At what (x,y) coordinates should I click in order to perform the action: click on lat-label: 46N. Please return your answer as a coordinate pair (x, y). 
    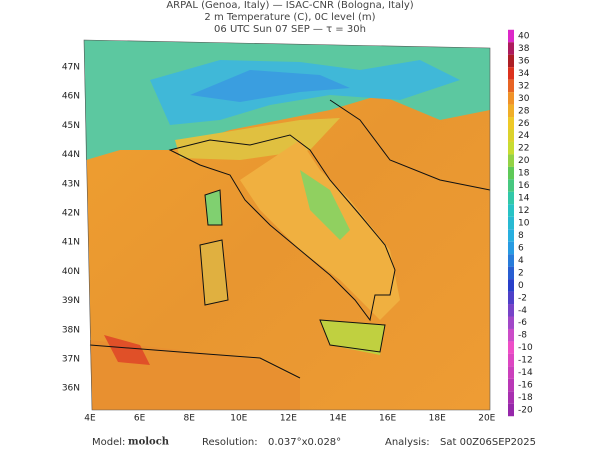
    Looking at the image, I should click on (71, 97).